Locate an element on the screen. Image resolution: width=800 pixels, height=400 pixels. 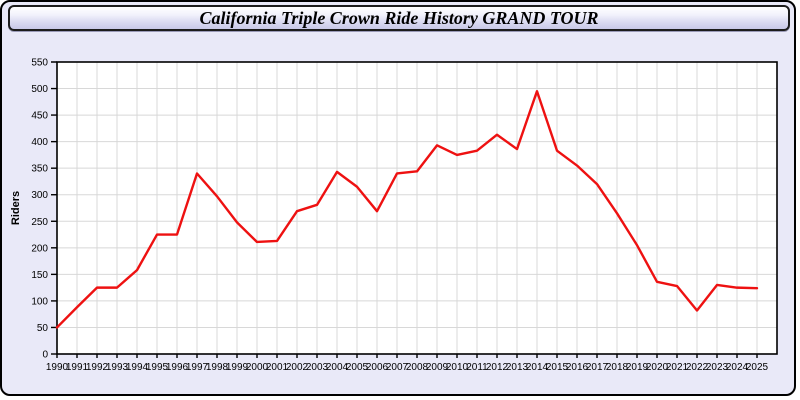
y-tick-label: 300 is located at coordinates (39, 195).